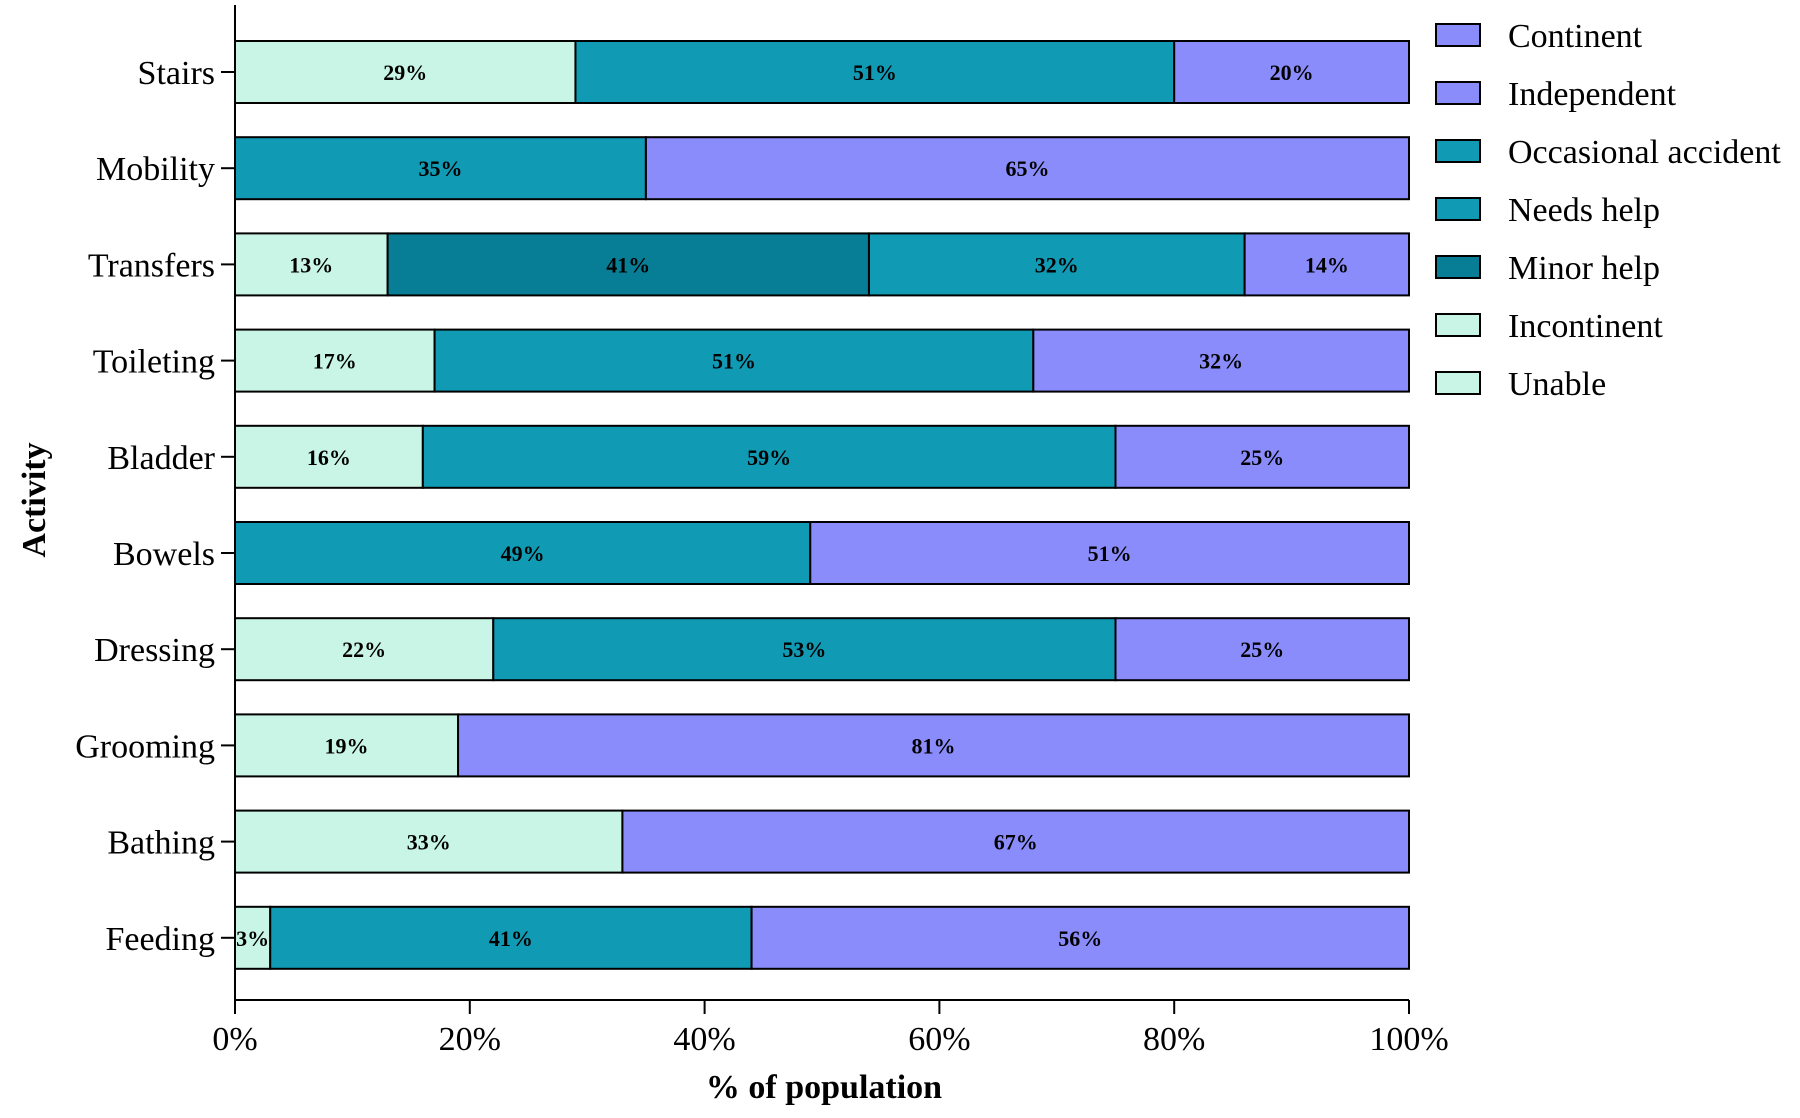  I want to click on data-label: 53%, so click(804, 649).